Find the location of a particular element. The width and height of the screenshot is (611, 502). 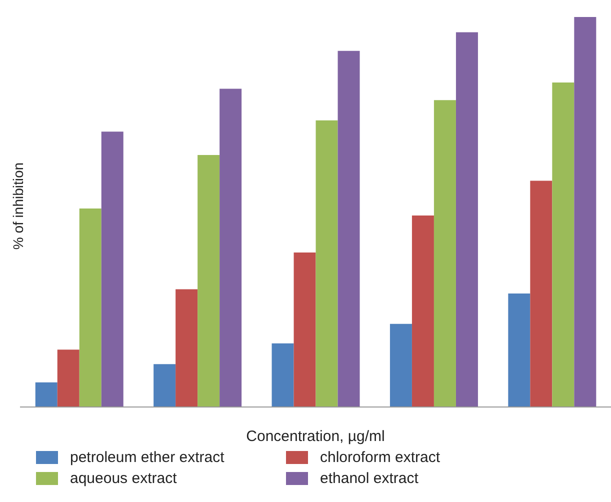

legend-label: petroleum ether extract is located at coordinates (147, 457).